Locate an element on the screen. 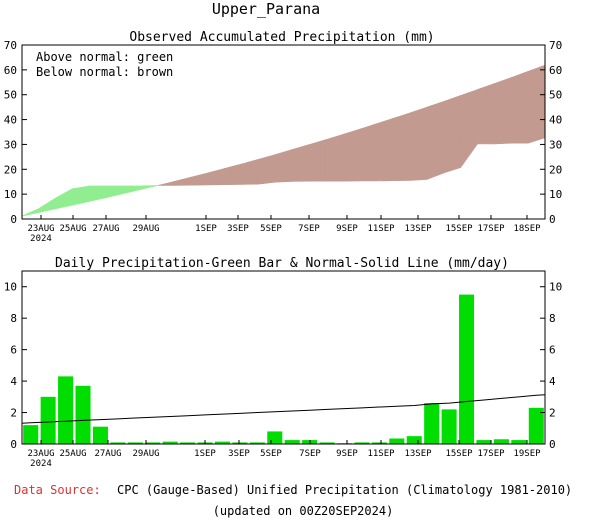 This screenshot has width=590, height=518. daily-ytick-label-left: 4 is located at coordinates (13, 381).